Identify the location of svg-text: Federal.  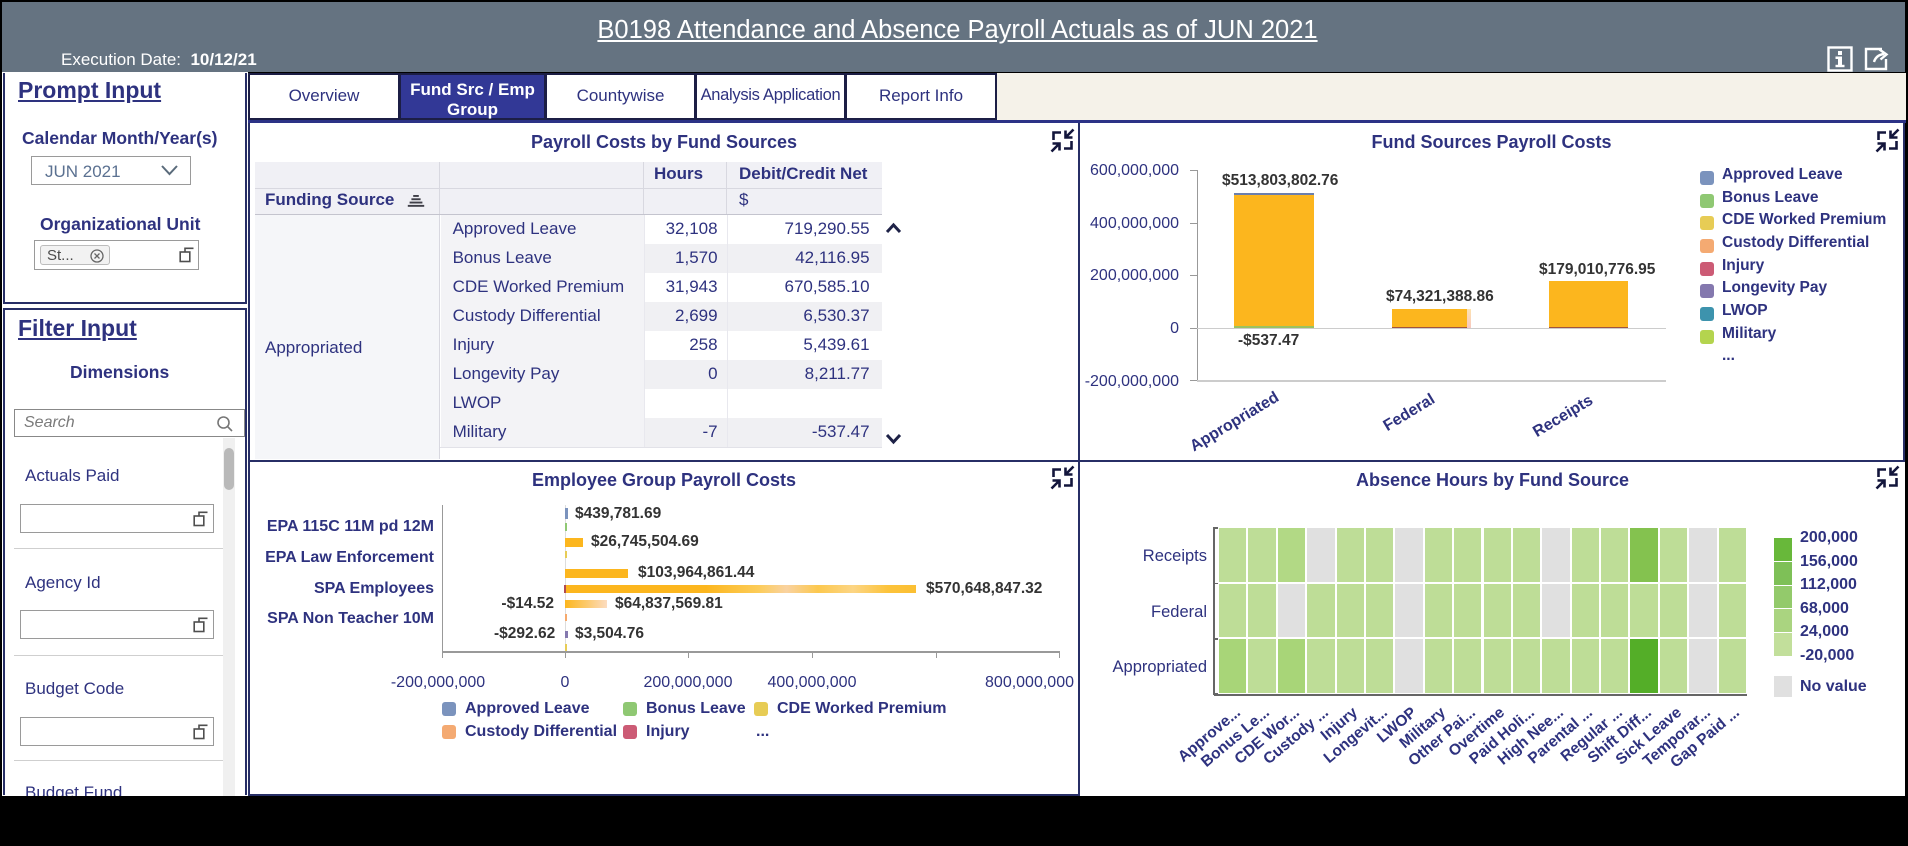
(1410, 413).